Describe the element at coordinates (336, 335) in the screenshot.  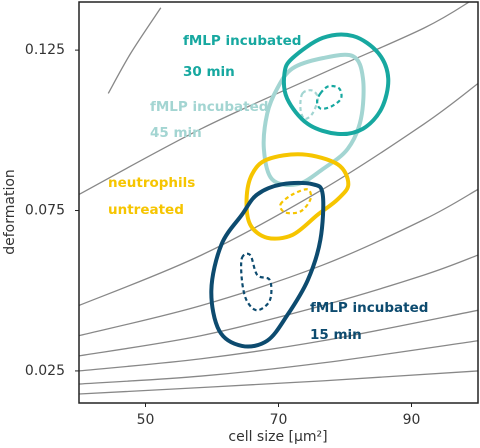
I see `series-label: 15 min` at that location.